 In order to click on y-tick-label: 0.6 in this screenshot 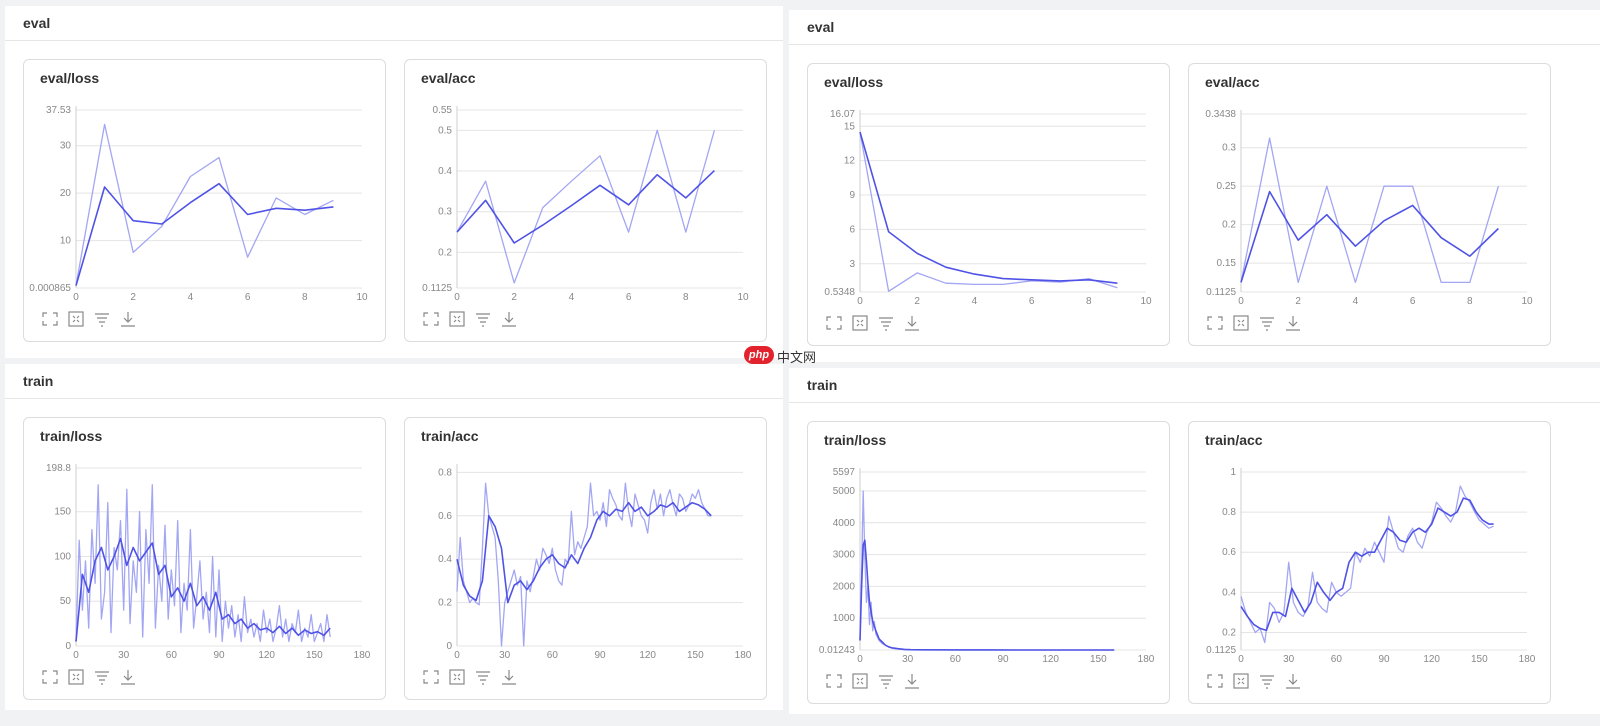, I will do `click(1229, 552)`.